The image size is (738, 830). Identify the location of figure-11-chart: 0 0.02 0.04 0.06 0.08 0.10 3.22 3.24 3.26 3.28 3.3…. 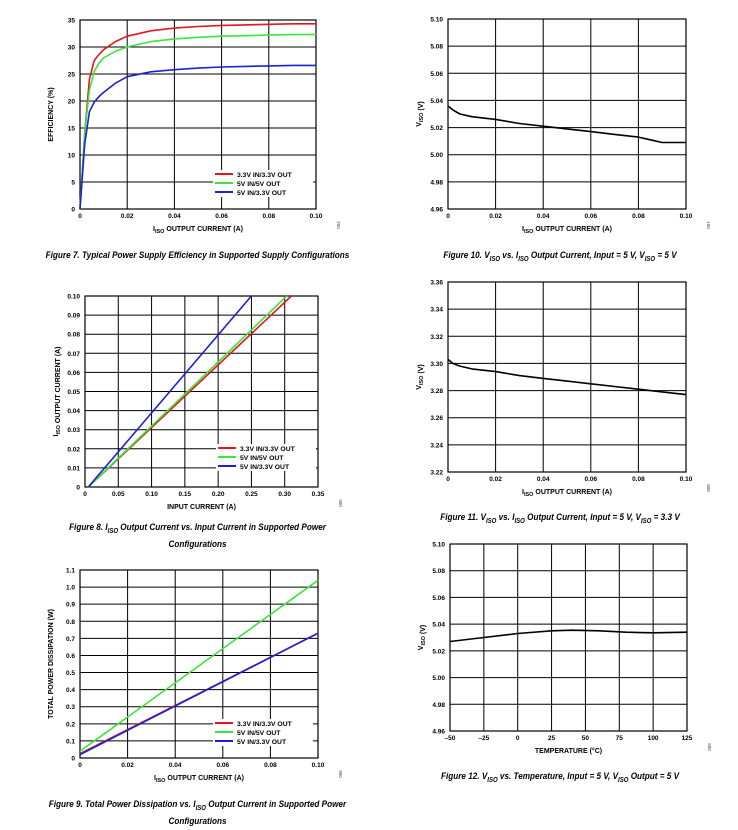
(554, 387).